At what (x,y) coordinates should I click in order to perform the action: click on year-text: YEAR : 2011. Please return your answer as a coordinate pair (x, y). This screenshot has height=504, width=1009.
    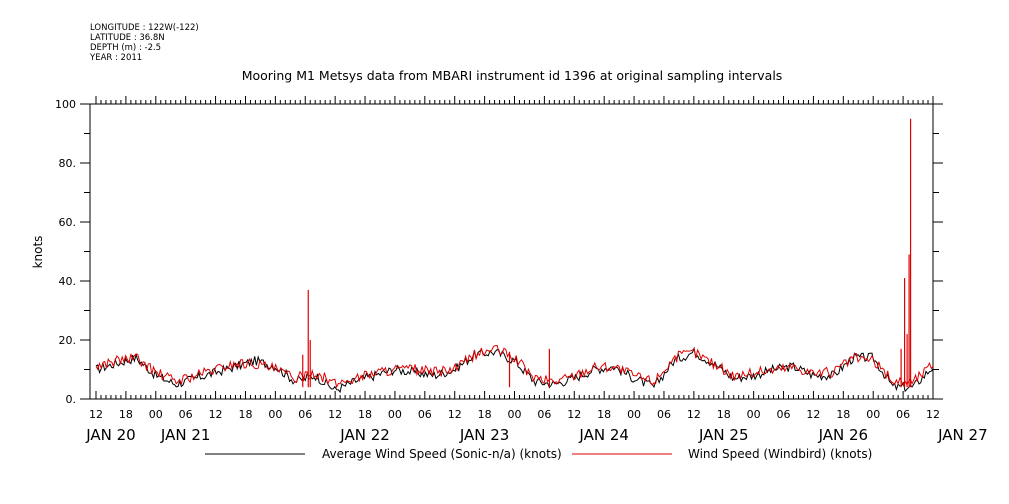
    Looking at the image, I should click on (115, 58).